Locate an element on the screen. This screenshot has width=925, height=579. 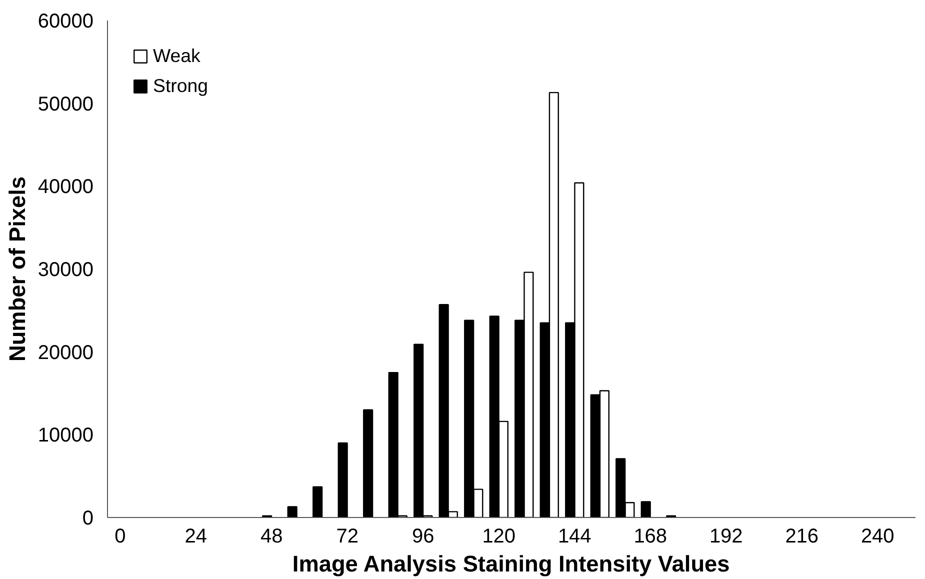
x-tick-label: 216 is located at coordinates (802, 537).